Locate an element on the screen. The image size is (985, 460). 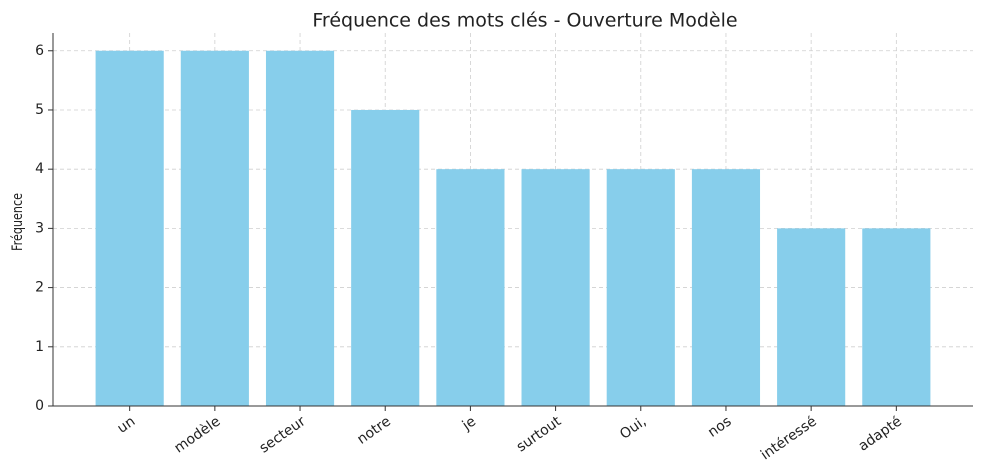
x-tick-label: secteur is located at coordinates (283, 434).